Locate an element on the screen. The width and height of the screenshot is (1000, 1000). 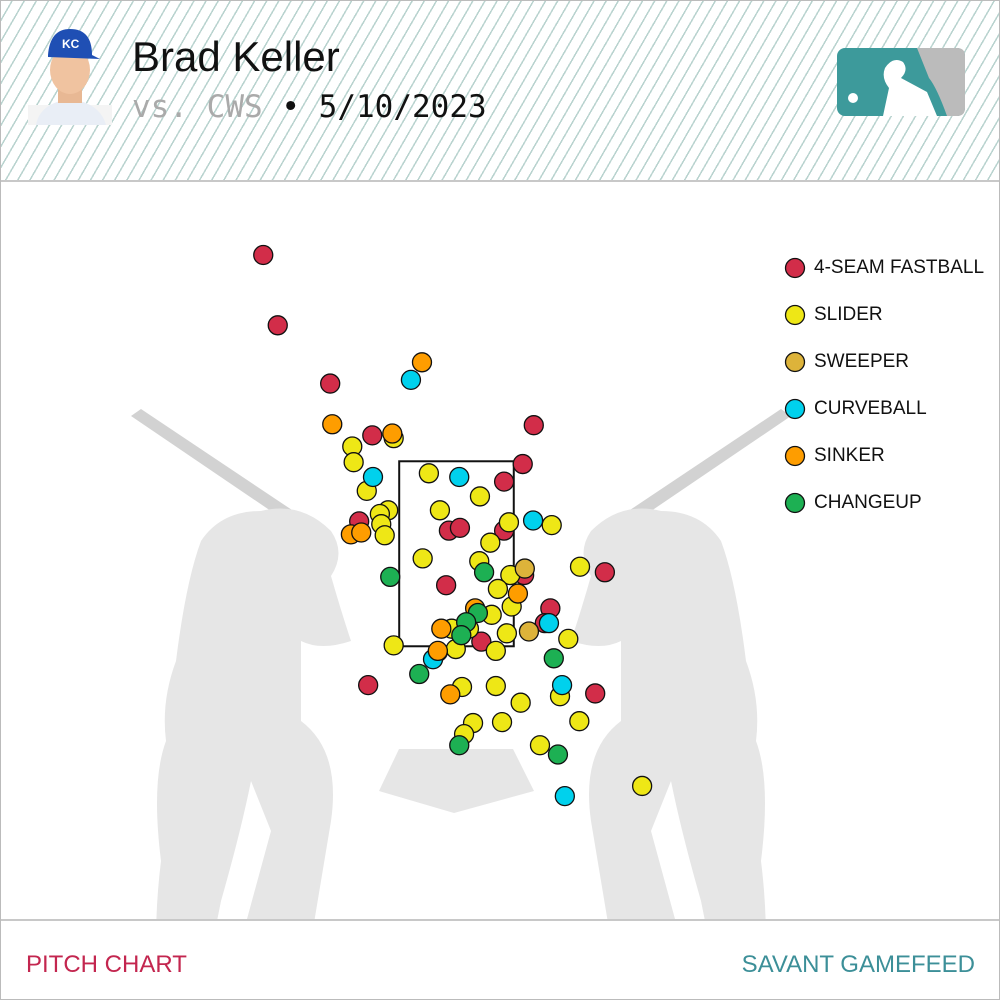
footer-left: PITCH CHART is located at coordinates (106, 964).